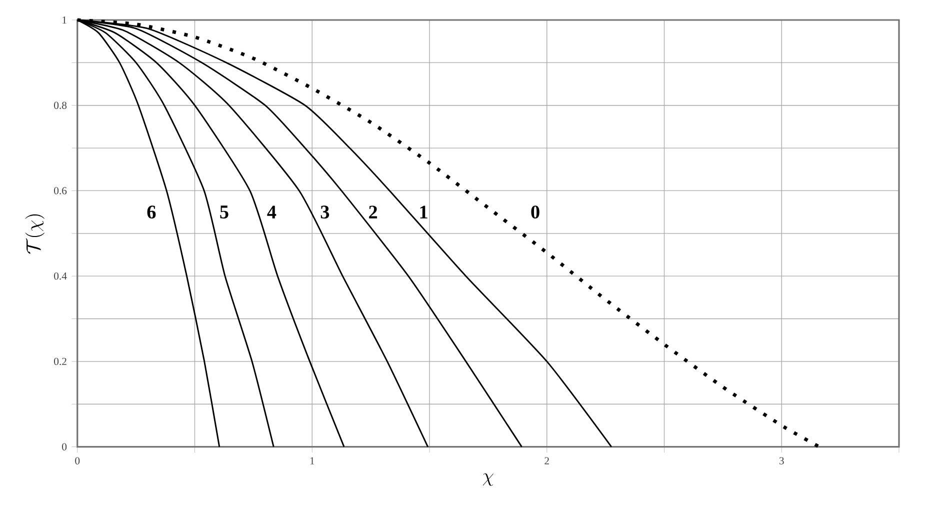  I want to click on y-tick-label: 1, so click(64, 20).